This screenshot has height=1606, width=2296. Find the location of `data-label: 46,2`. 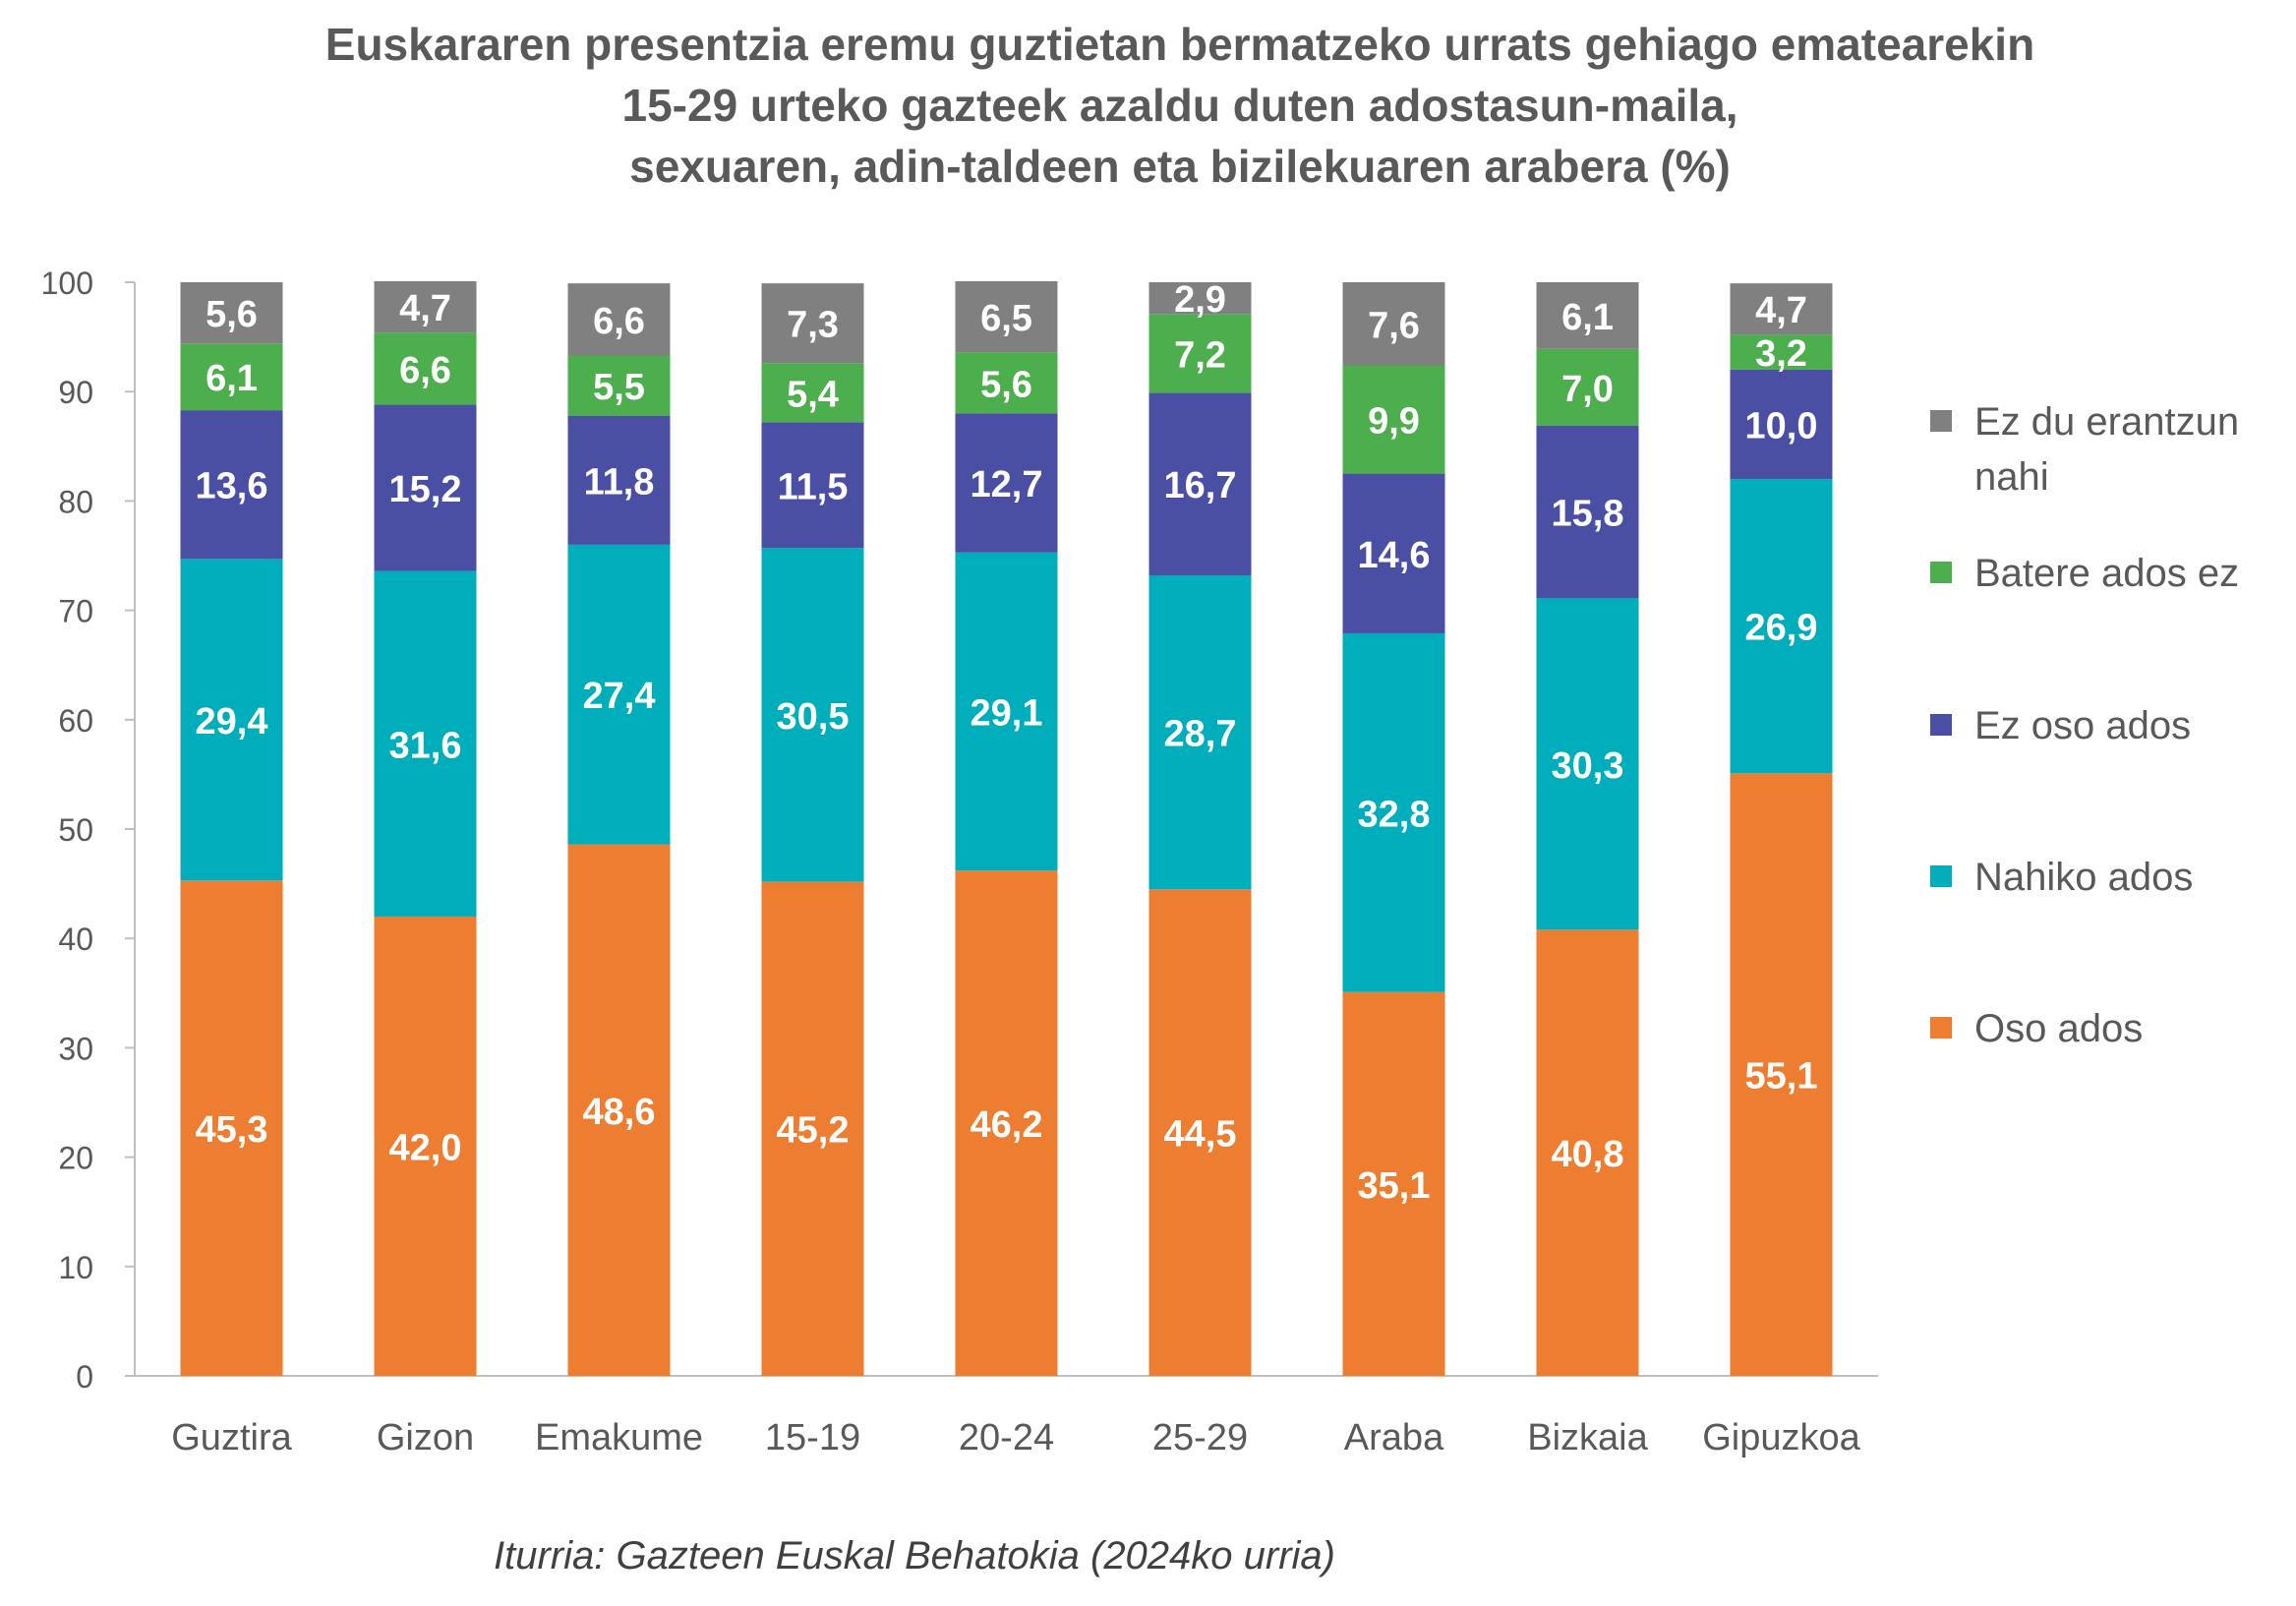

data-label: 46,2 is located at coordinates (1007, 1125).